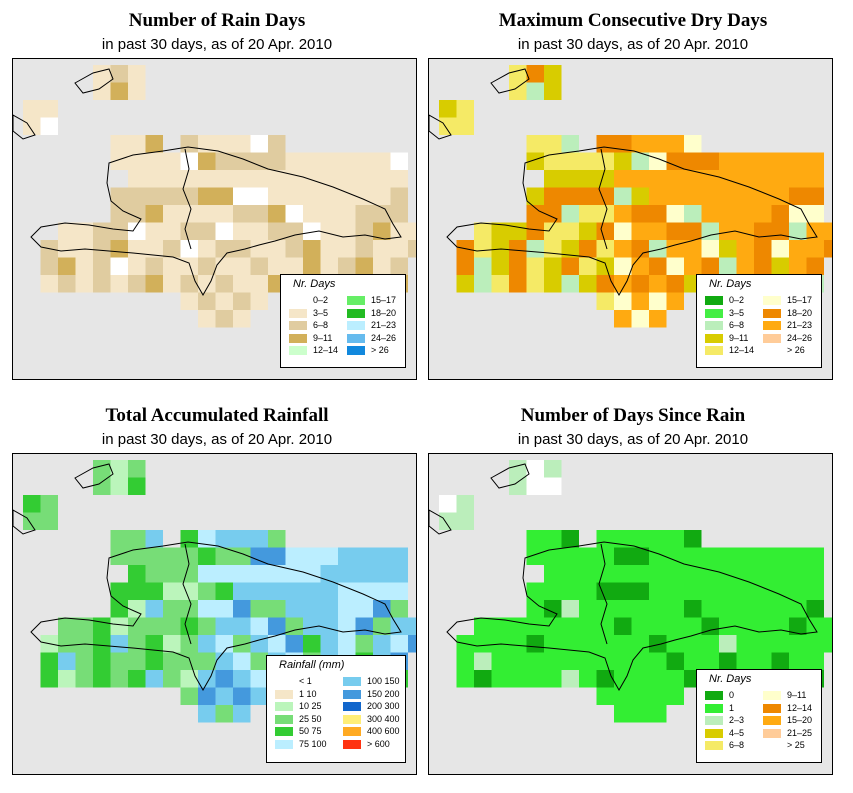  I want to click on legend-label: 0–2, so click(737, 300).